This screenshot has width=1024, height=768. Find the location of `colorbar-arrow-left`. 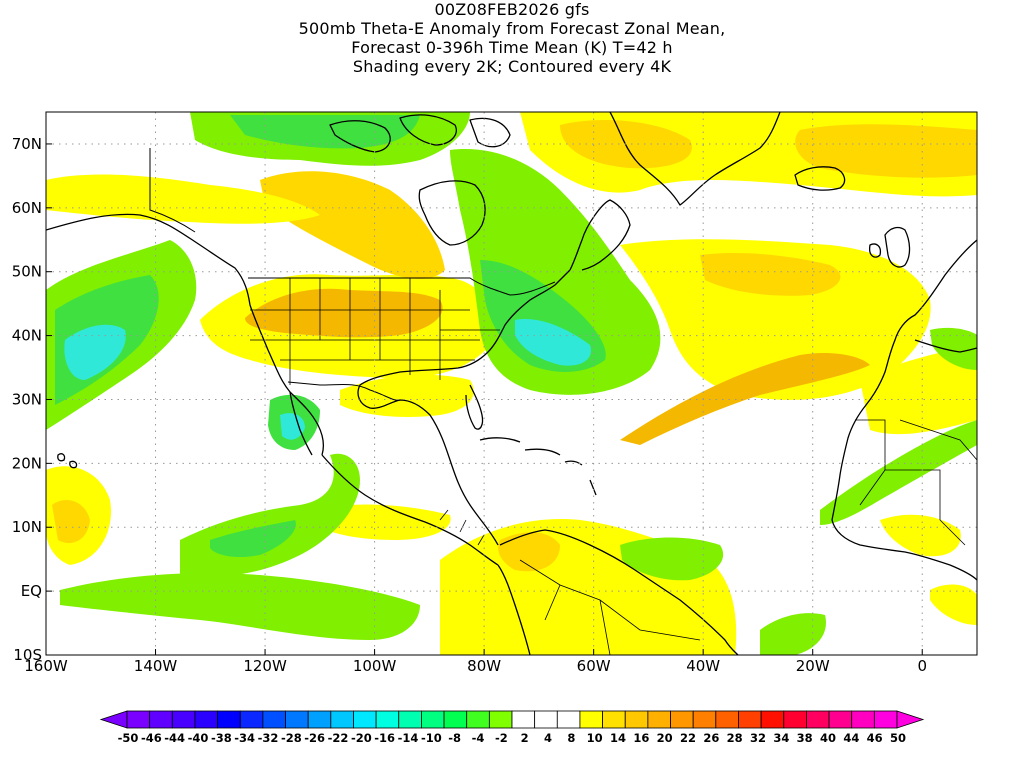

colorbar-arrow-left is located at coordinates (113, 719).